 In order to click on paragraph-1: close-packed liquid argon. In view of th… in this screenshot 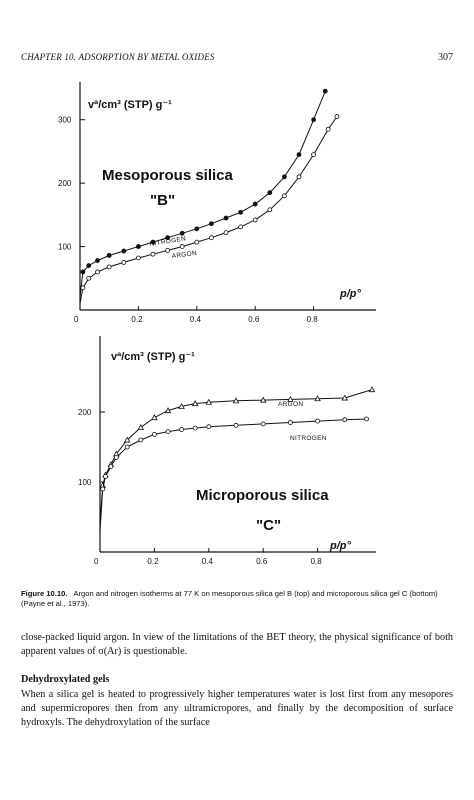, I will do `click(237, 644)`.